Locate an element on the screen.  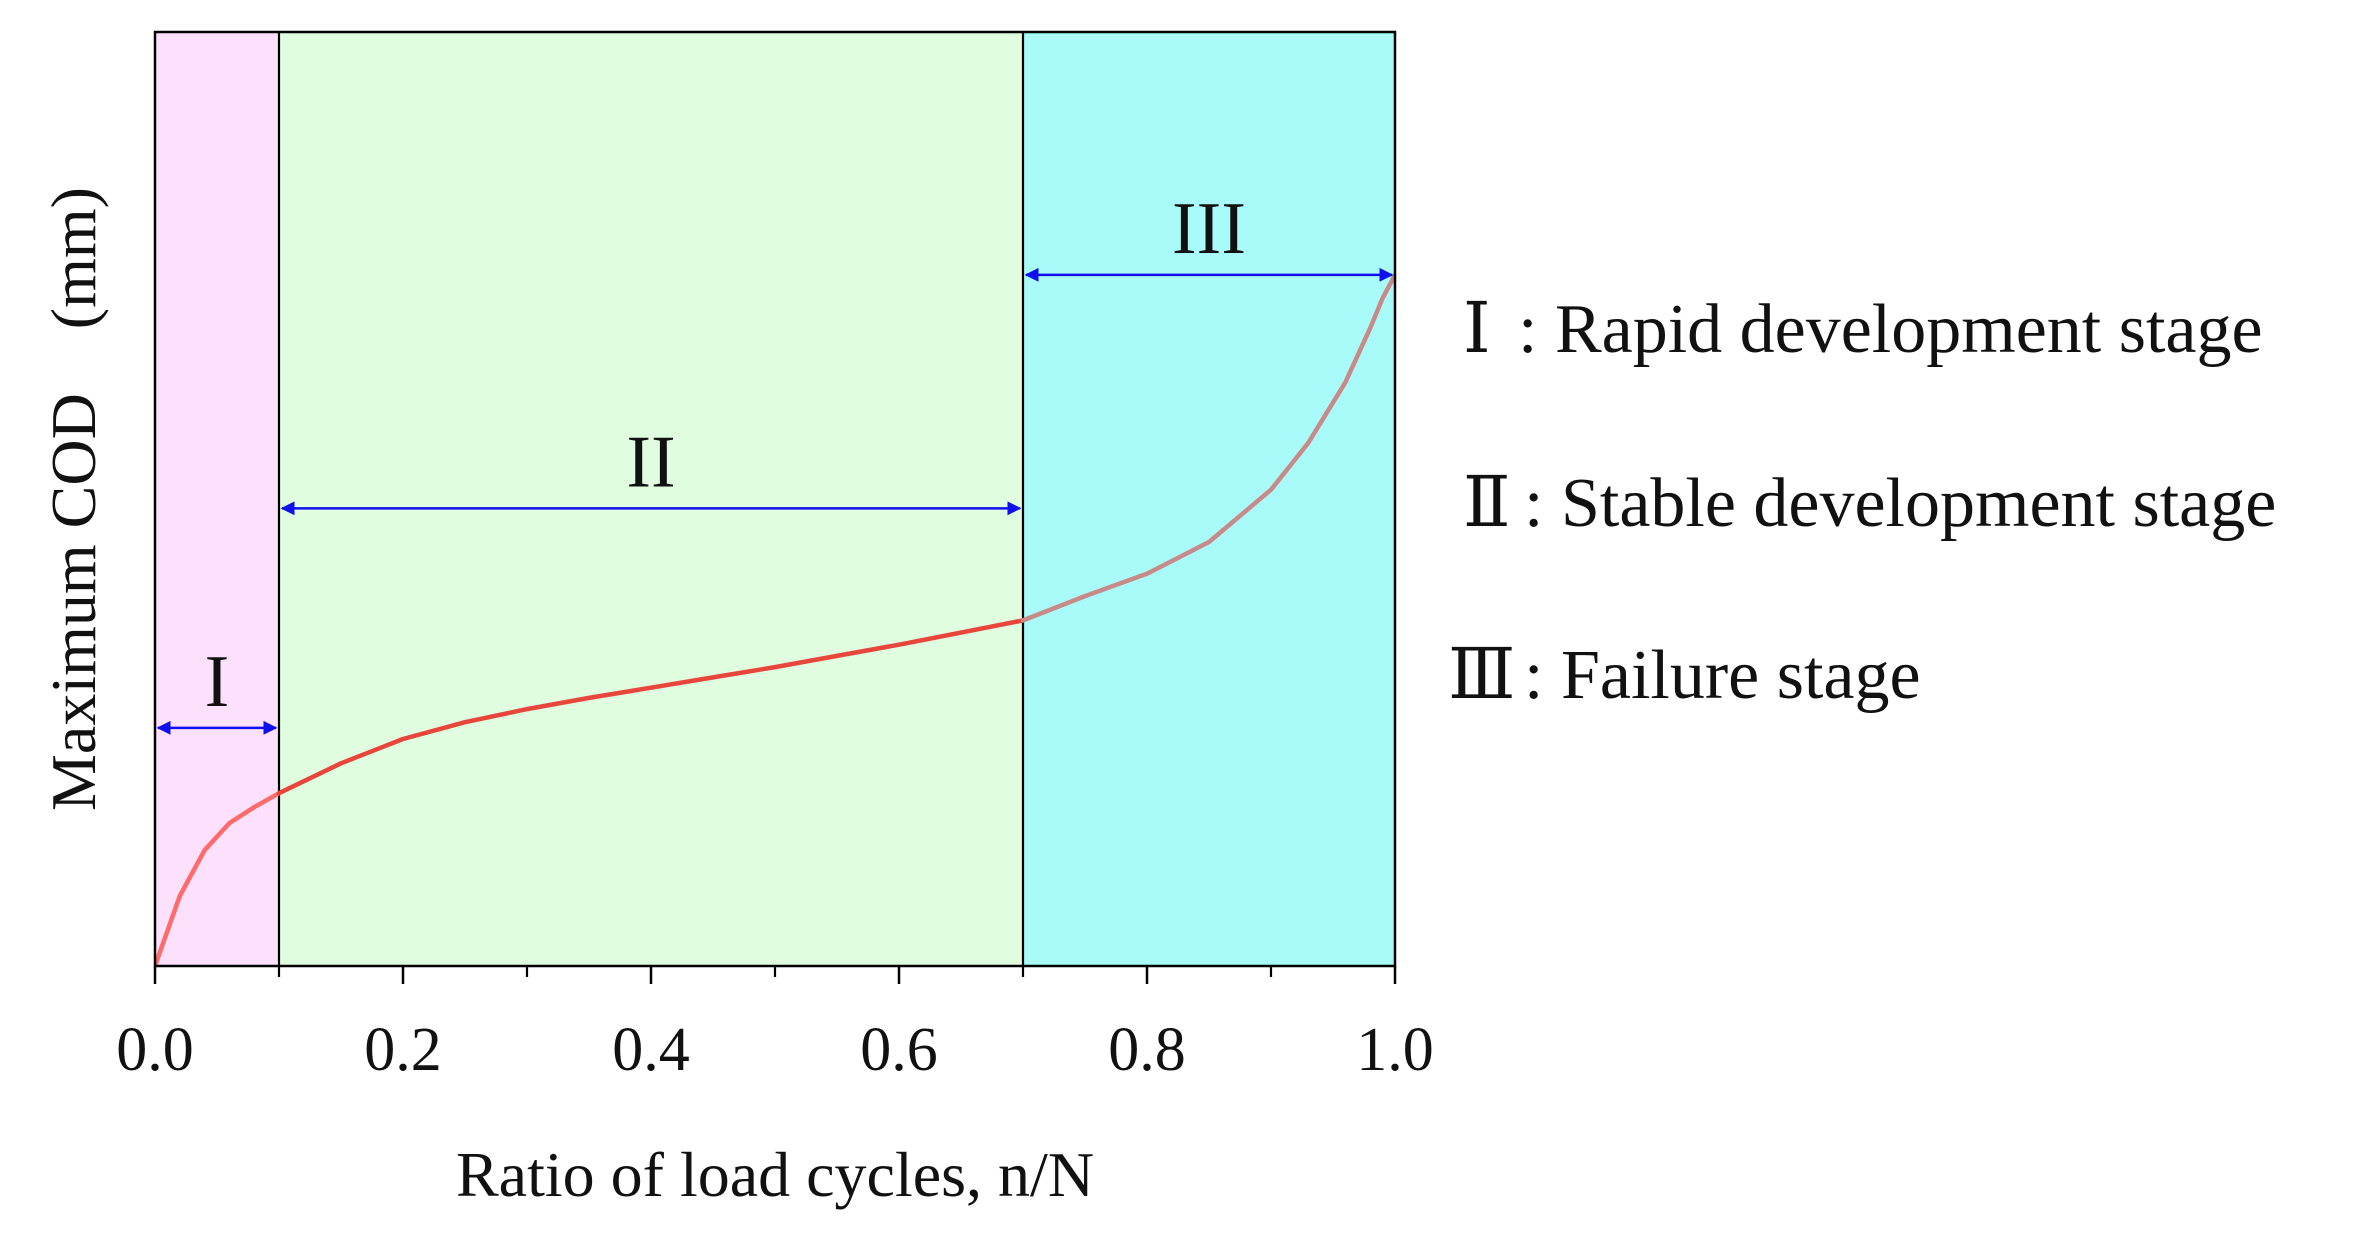
x-axis: 0.0 0.2 0.4 0.6 0.8 1.0 is located at coordinates (775, 1025).